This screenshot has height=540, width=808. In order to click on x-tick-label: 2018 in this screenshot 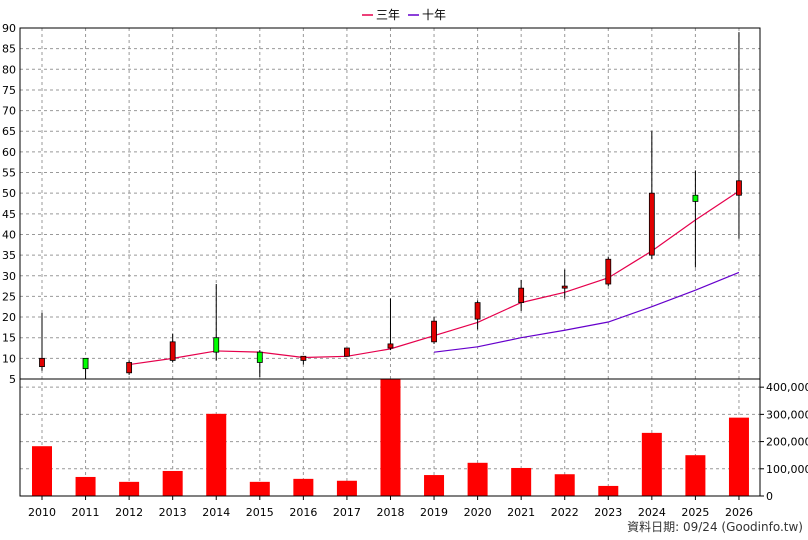, I will do `click(390, 512)`.